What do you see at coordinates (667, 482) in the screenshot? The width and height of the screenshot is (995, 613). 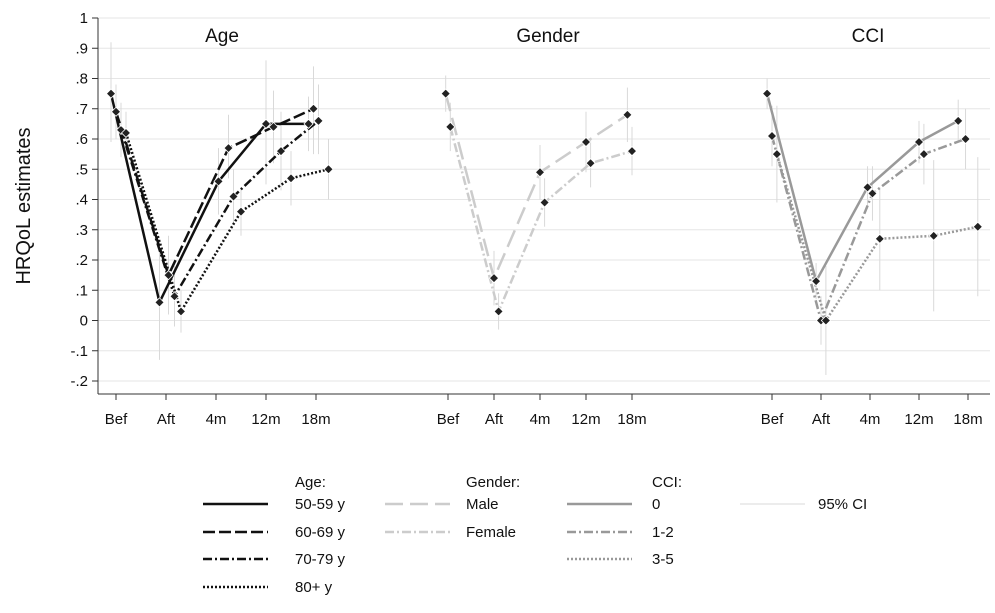 I see `legend-title: CCI:` at bounding box center [667, 482].